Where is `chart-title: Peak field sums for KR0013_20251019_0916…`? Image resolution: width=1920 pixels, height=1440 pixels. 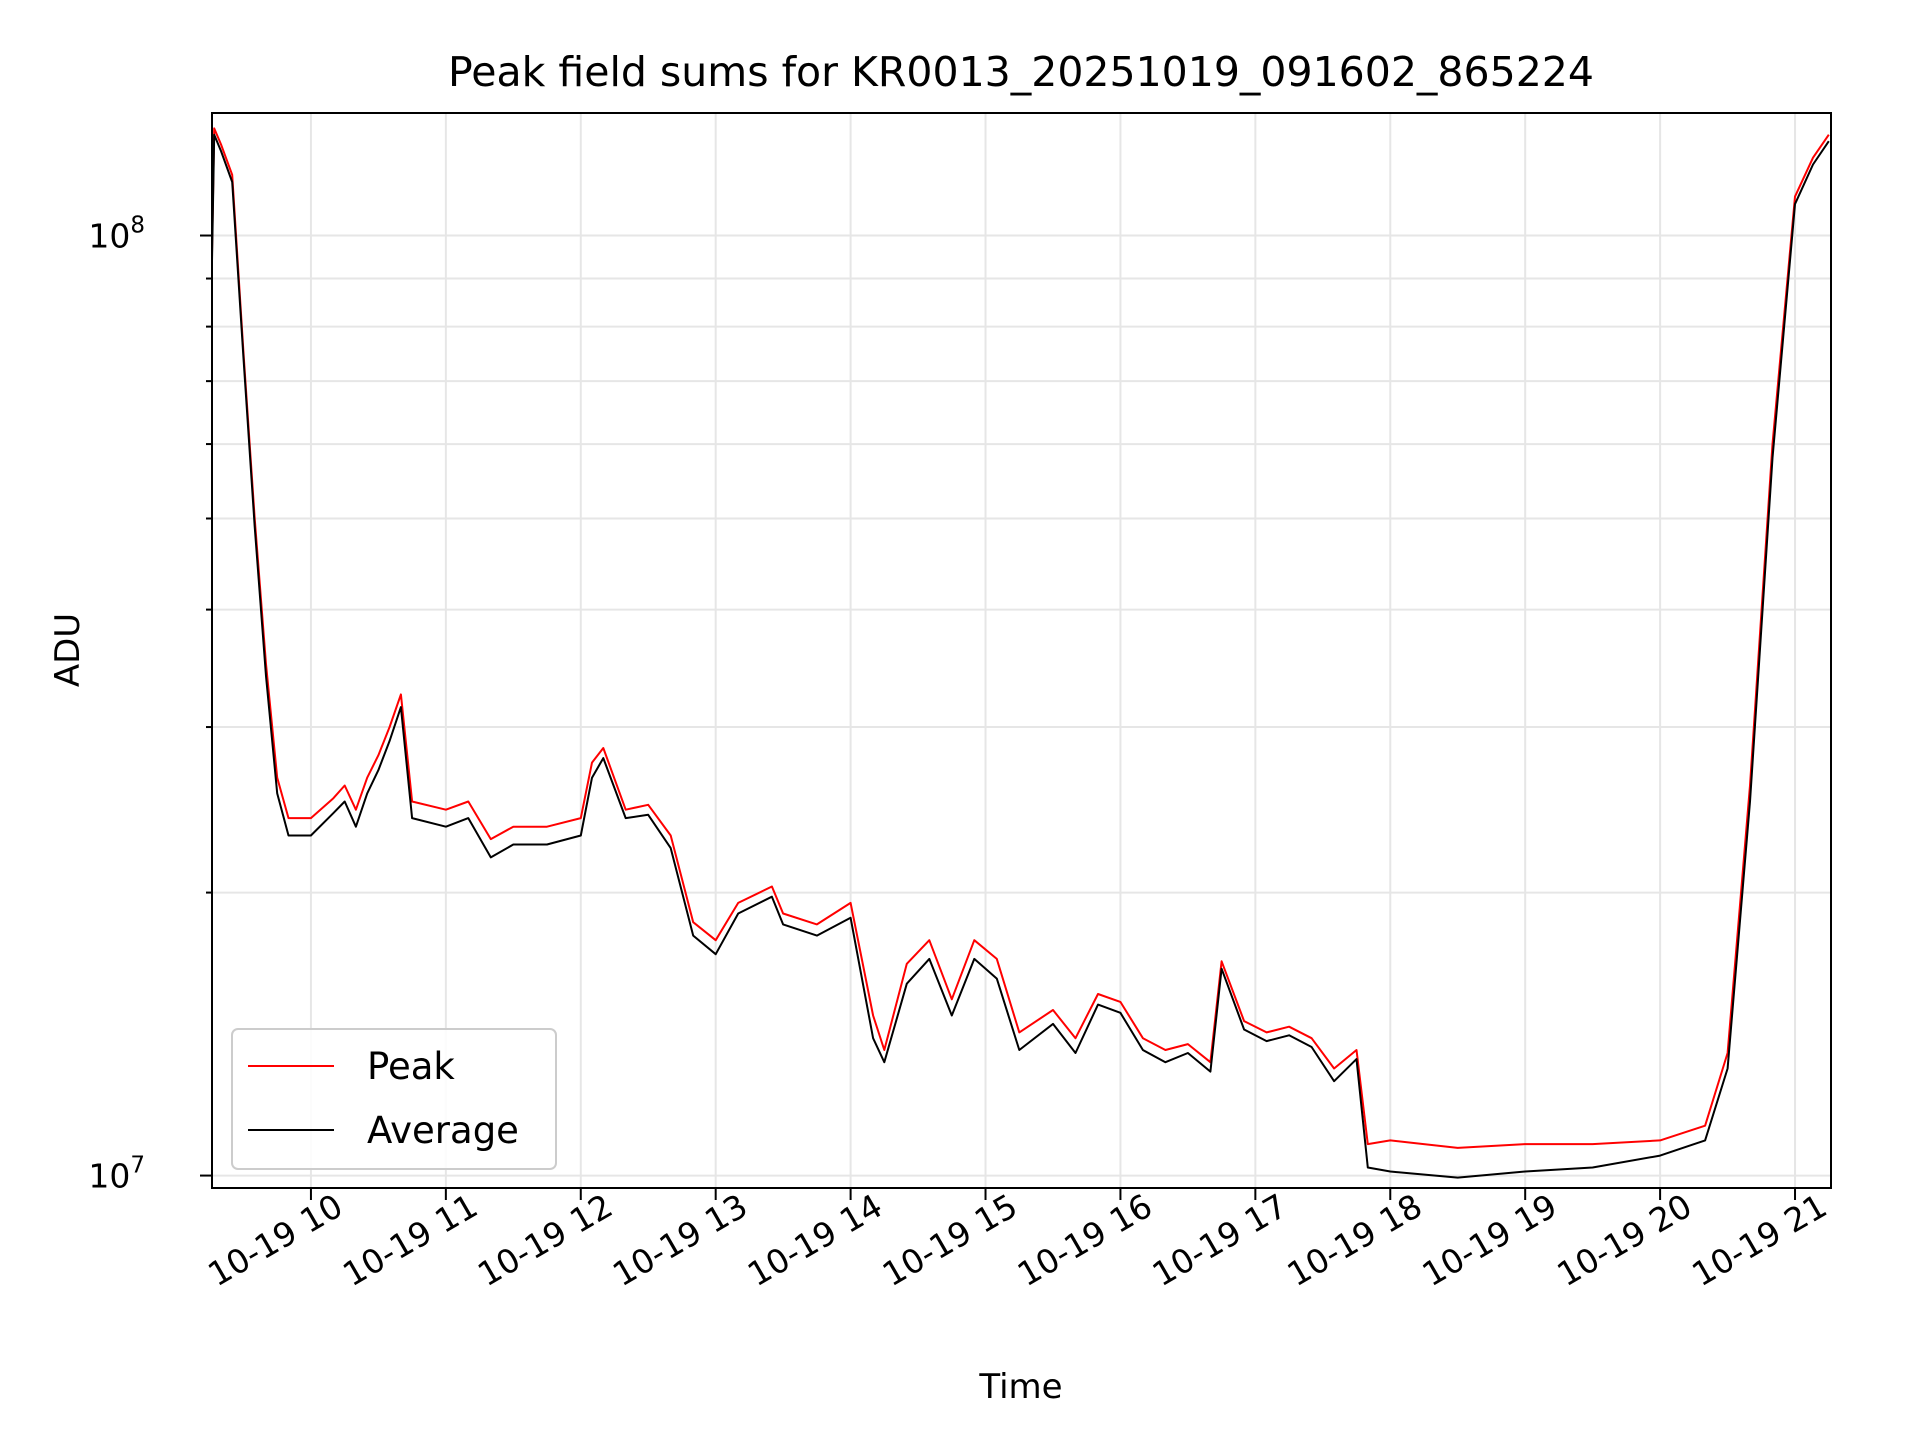 chart-title: Peak field sums for KR0013_20251019_0916… is located at coordinates (1021, 72).